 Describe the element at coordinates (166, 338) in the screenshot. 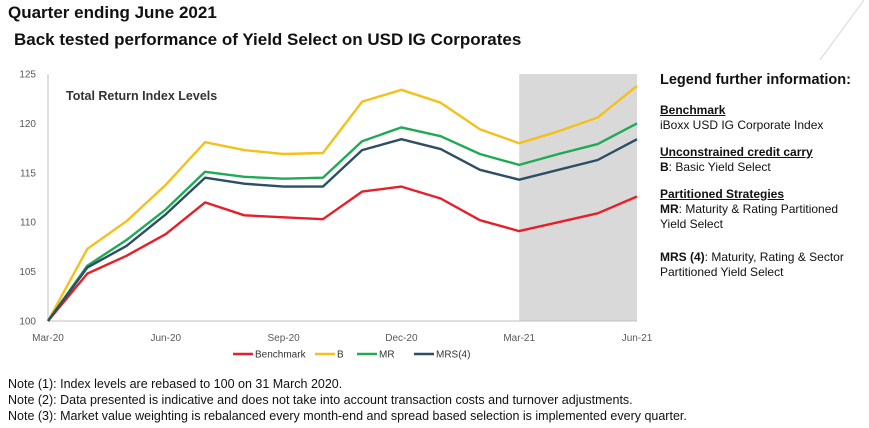

I see `x-tick-label: Jun-20` at that location.